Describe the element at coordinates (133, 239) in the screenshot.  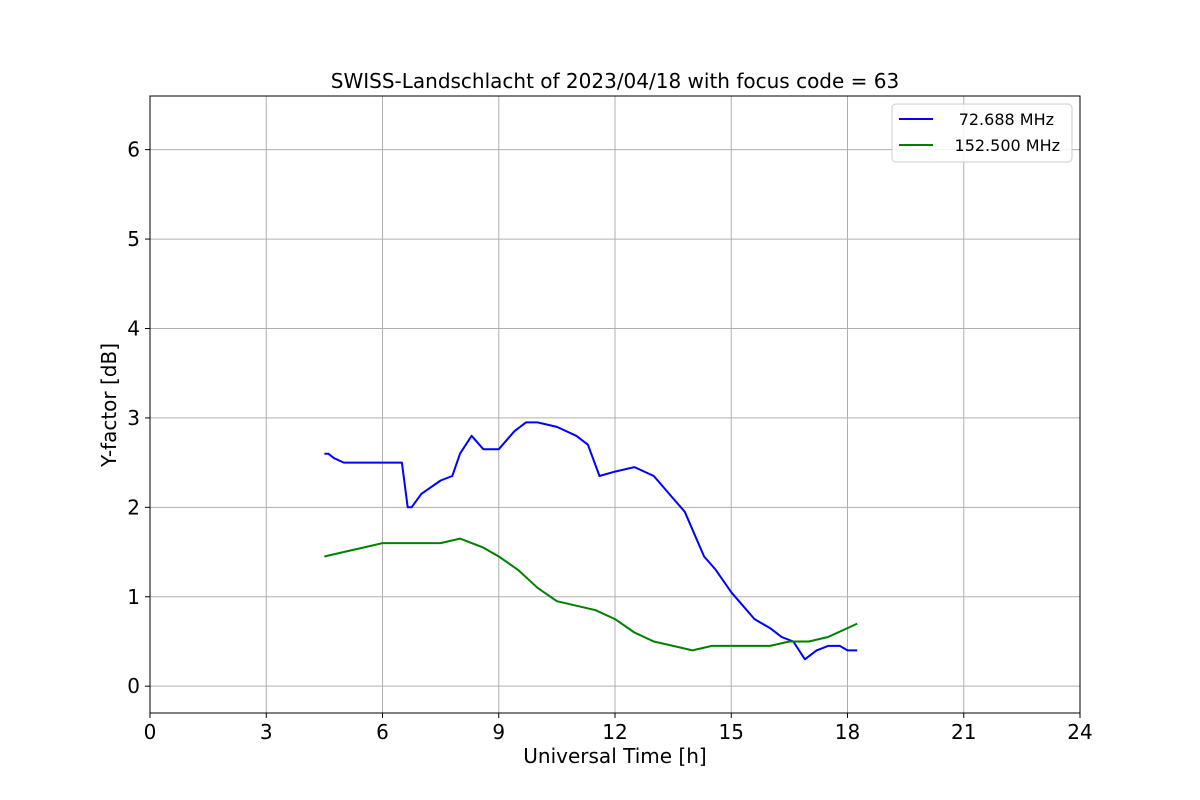
I see `y-tick-label: 5` at that location.